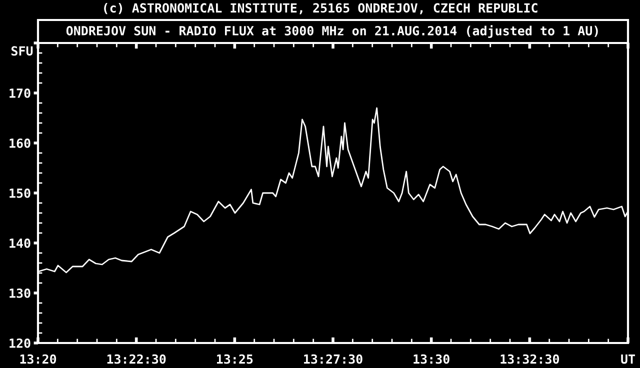  What do you see at coordinates (628, 359) in the screenshot?
I see `x-tick-label: UT` at bounding box center [628, 359].